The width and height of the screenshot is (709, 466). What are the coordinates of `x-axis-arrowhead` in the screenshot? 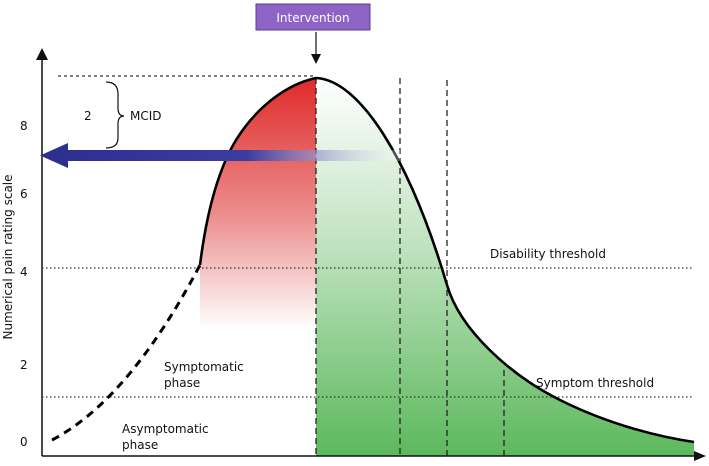 It's located at (700, 456).